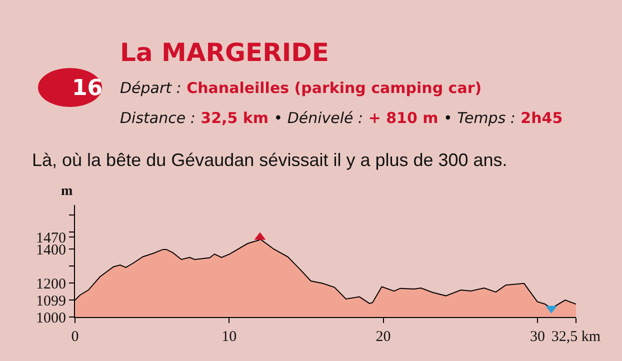 The width and height of the screenshot is (622, 361). Describe the element at coordinates (75, 337) in the screenshot. I see `x-tick-label: 0` at that location.